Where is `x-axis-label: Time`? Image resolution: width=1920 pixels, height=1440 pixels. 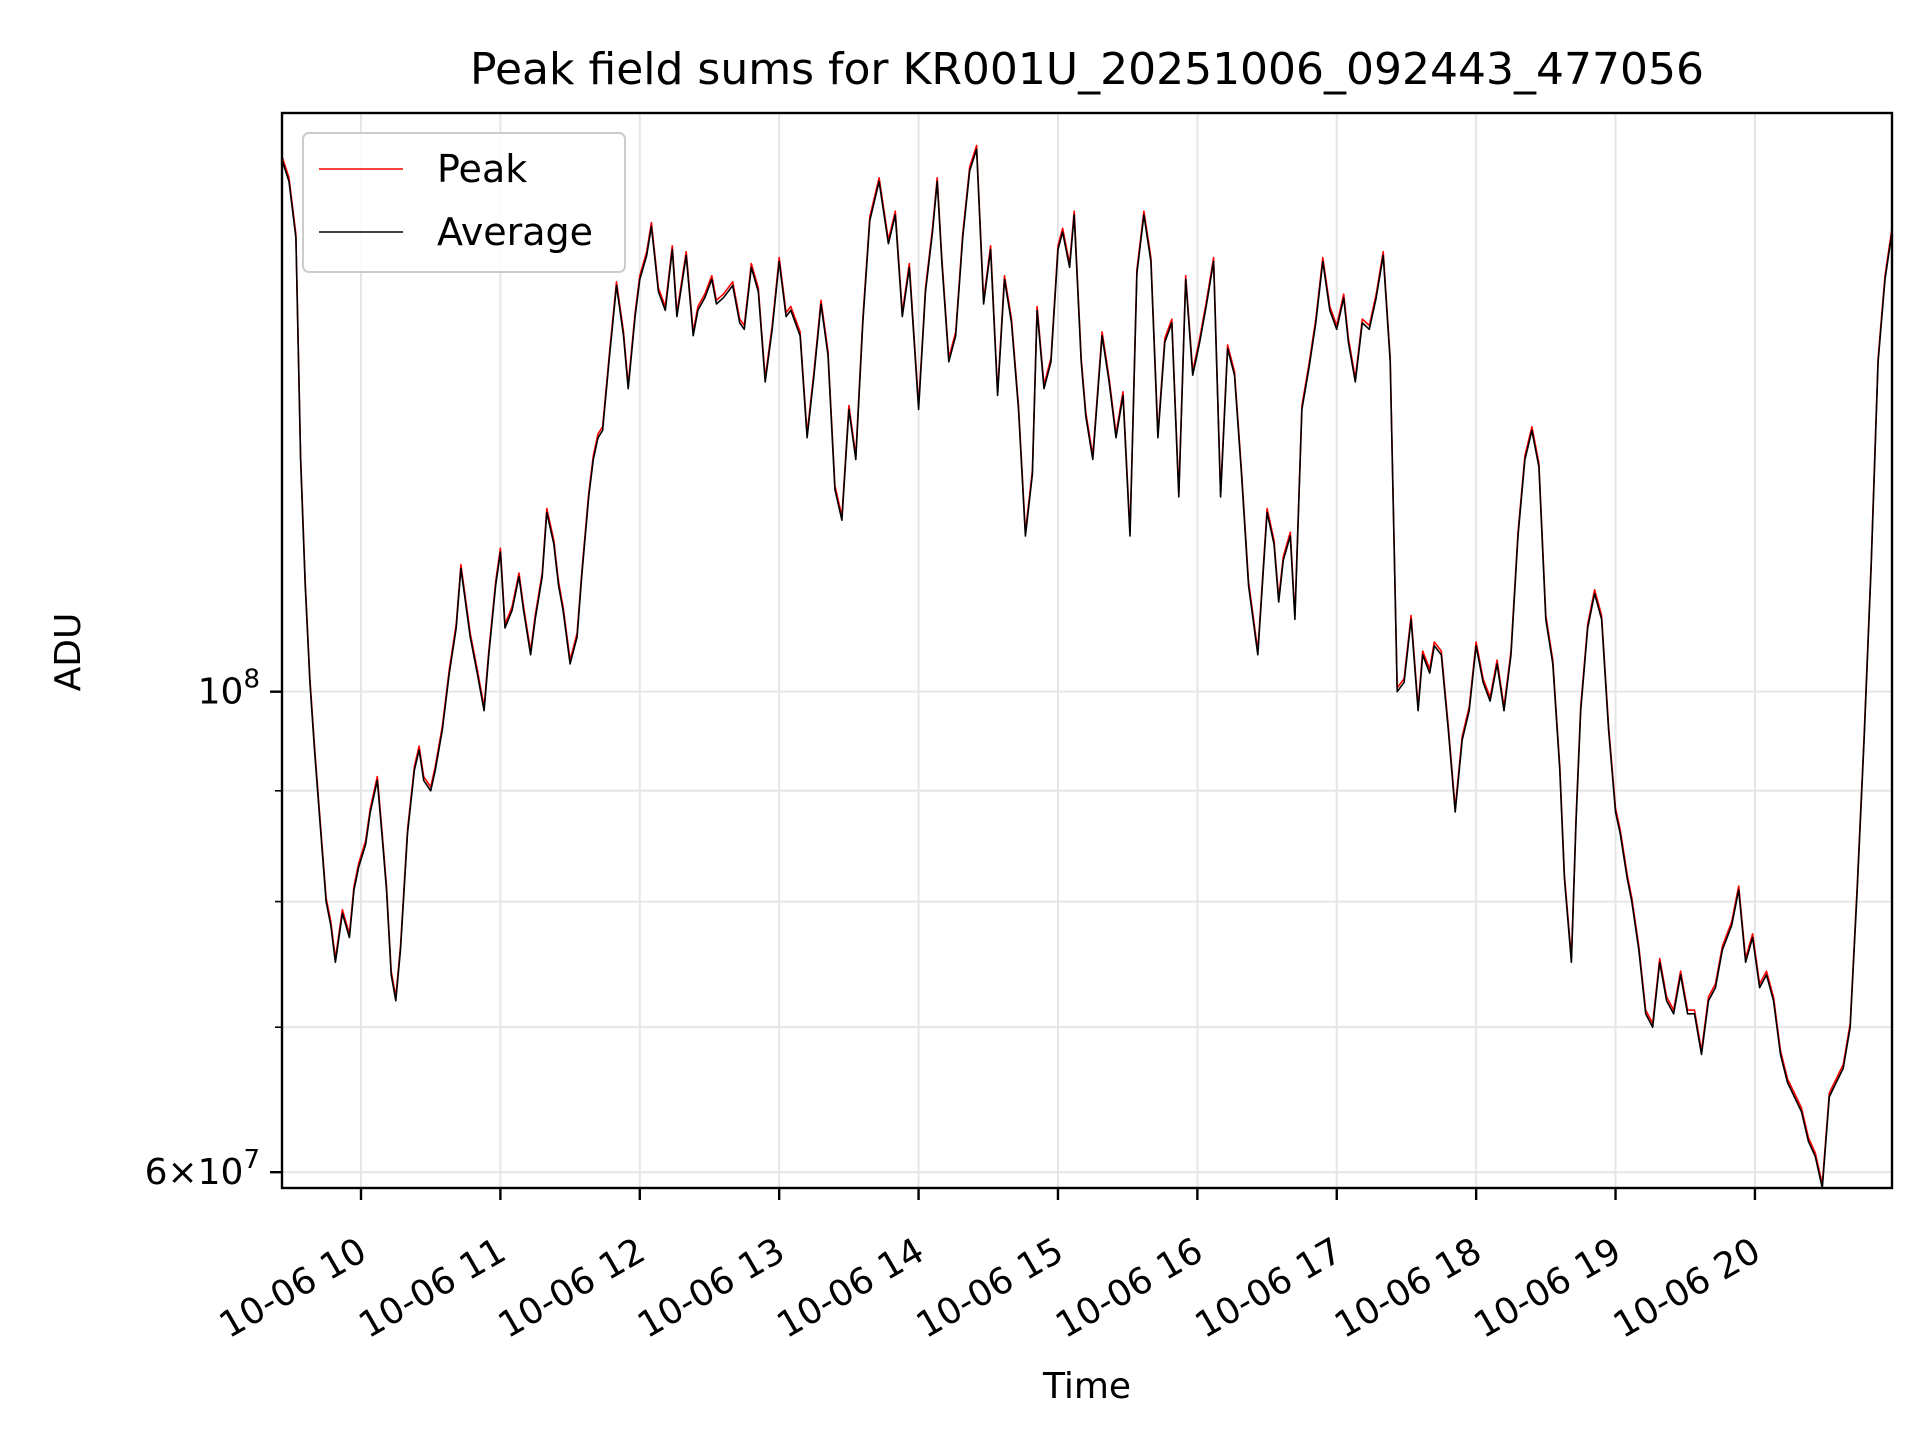 x-axis-label: Time is located at coordinates (1086, 1386).